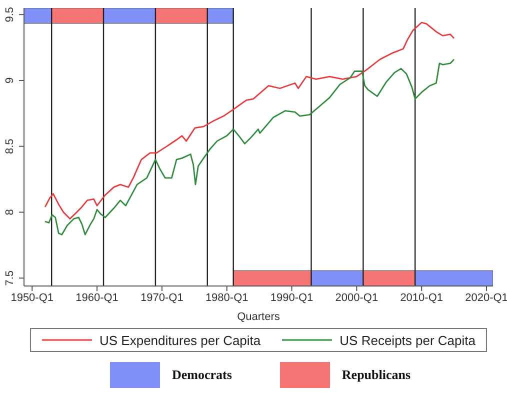 This screenshot has height=395, width=507. I want to click on x-tick-label: 1990-Q1, so click(292, 298).